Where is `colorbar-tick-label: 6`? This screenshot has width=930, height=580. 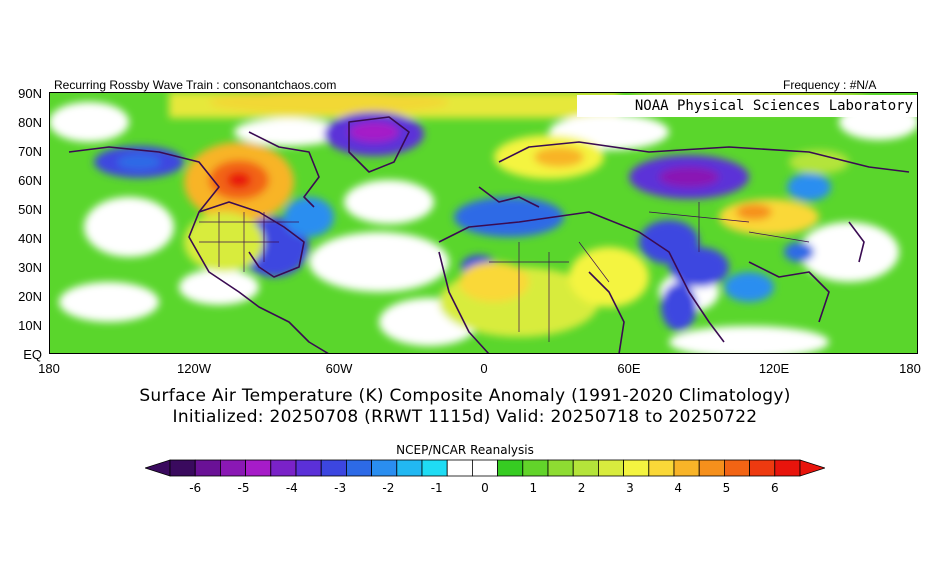 colorbar-tick-label: 6 is located at coordinates (774, 488).